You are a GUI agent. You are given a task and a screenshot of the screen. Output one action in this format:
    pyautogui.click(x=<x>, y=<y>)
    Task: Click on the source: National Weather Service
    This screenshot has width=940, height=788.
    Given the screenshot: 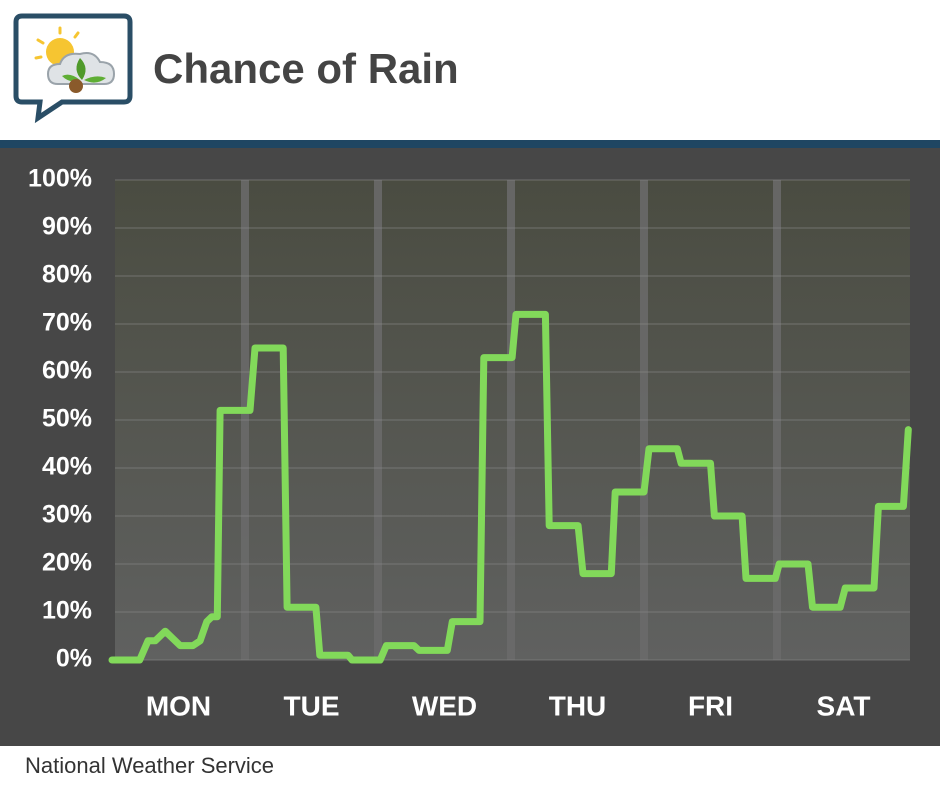 What is the action you would take?
    pyautogui.click(x=149, y=765)
    